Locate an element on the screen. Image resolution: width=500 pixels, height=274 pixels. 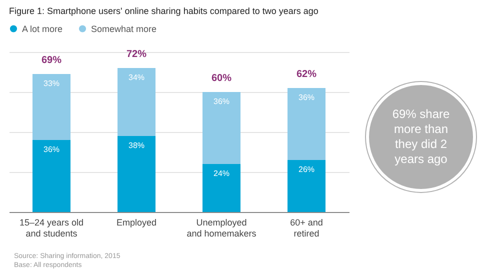
legend-label: Somewhat more is located at coordinates (124, 29).